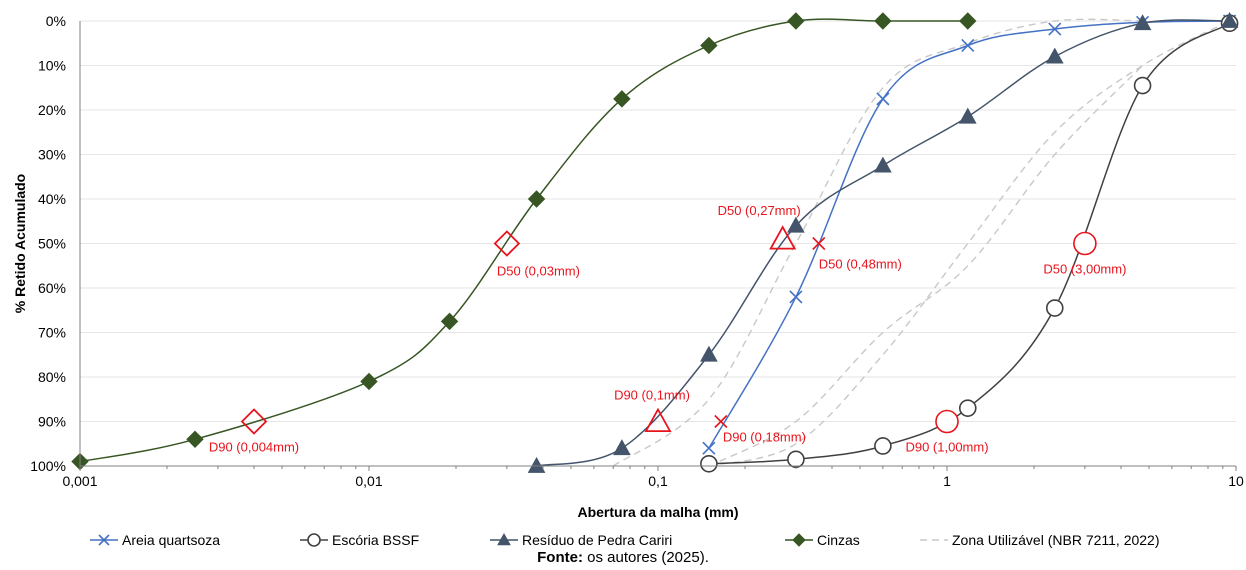 Image resolution: width=1246 pixels, height=570 pixels. I want to click on legend-label-4: Zona Utilizável (NBR 7211, 2022), so click(1056, 540).